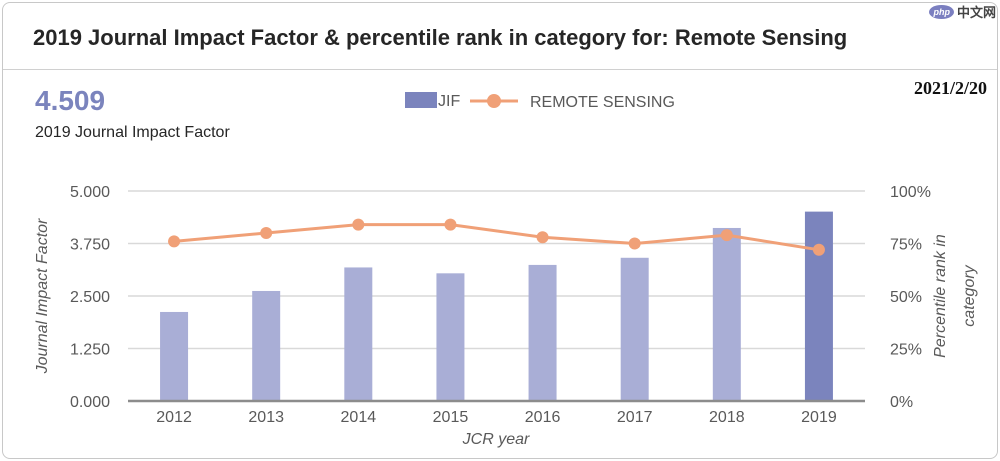  What do you see at coordinates (950, 88) in the screenshot?
I see `date-stamp: 2021/2/20` at bounding box center [950, 88].